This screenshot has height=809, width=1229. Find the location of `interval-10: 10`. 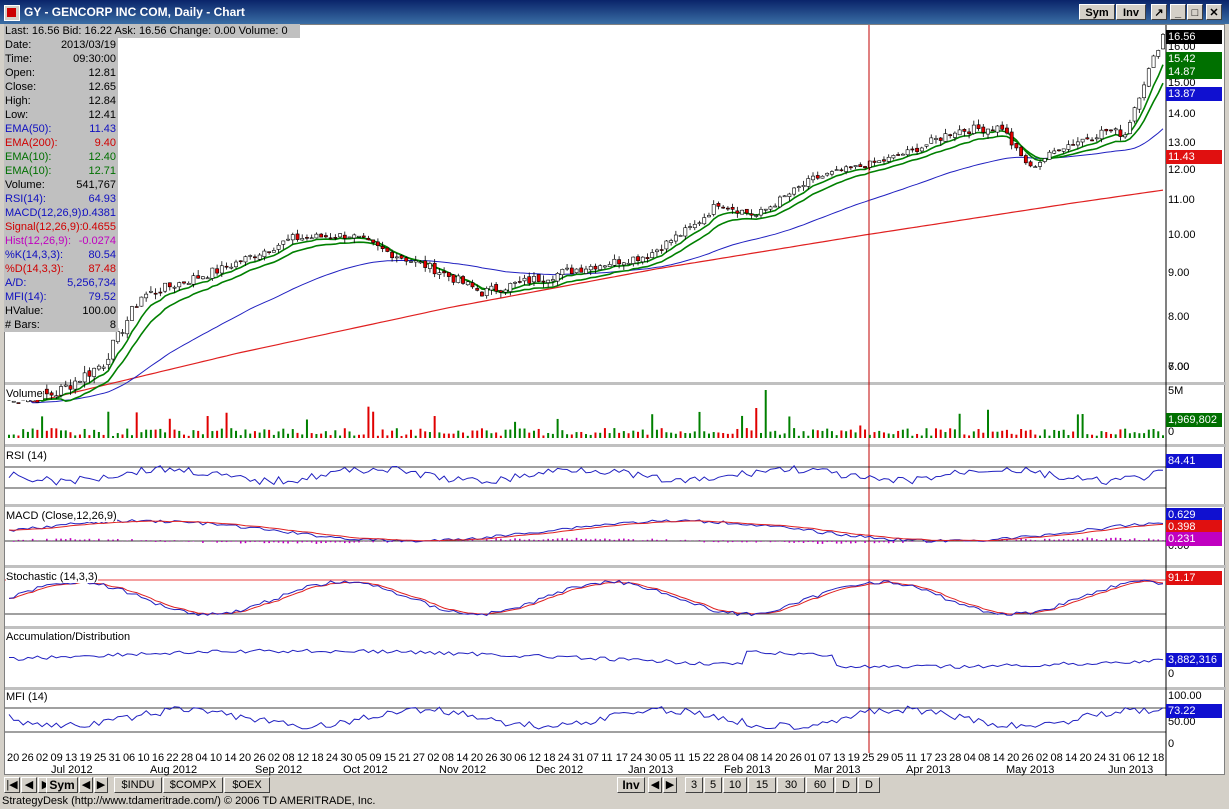

interval-10: 10 is located at coordinates (735, 785).